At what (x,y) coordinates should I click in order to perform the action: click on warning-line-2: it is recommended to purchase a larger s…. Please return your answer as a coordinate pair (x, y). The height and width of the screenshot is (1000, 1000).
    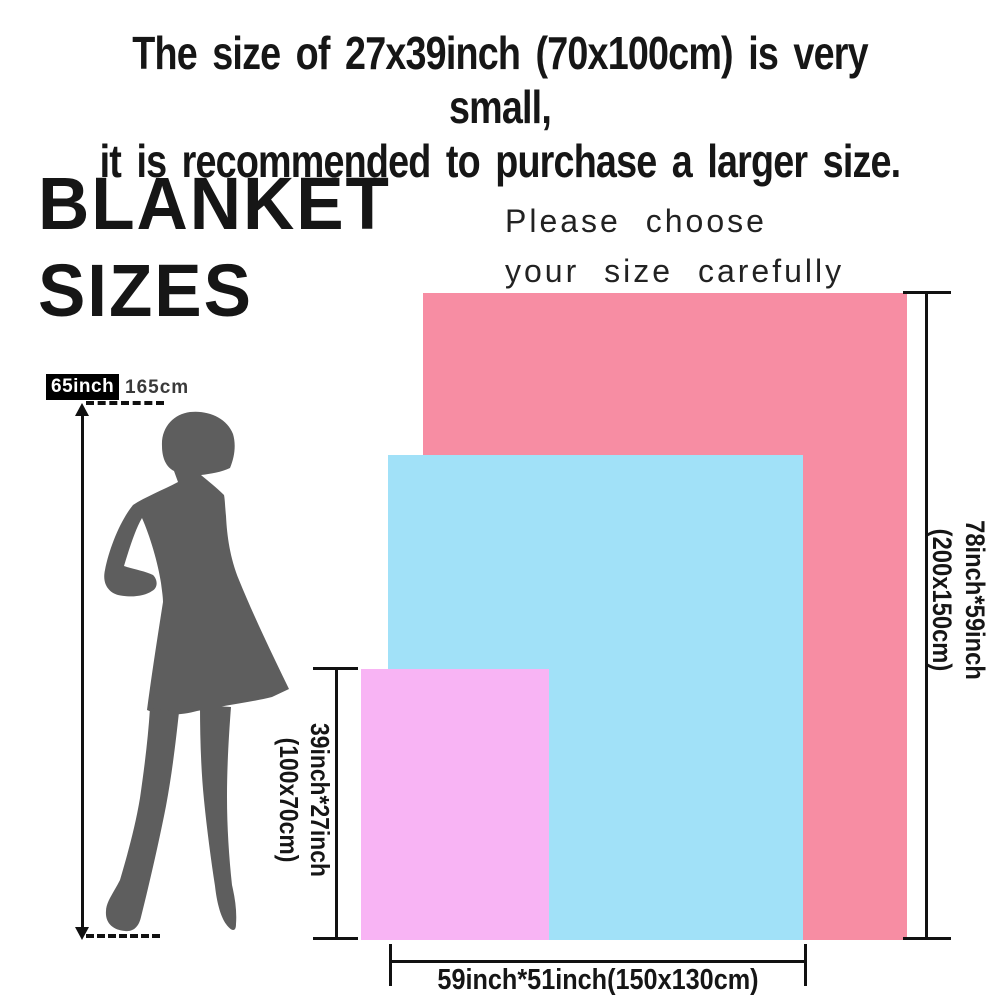
    Looking at the image, I should click on (500, 161).